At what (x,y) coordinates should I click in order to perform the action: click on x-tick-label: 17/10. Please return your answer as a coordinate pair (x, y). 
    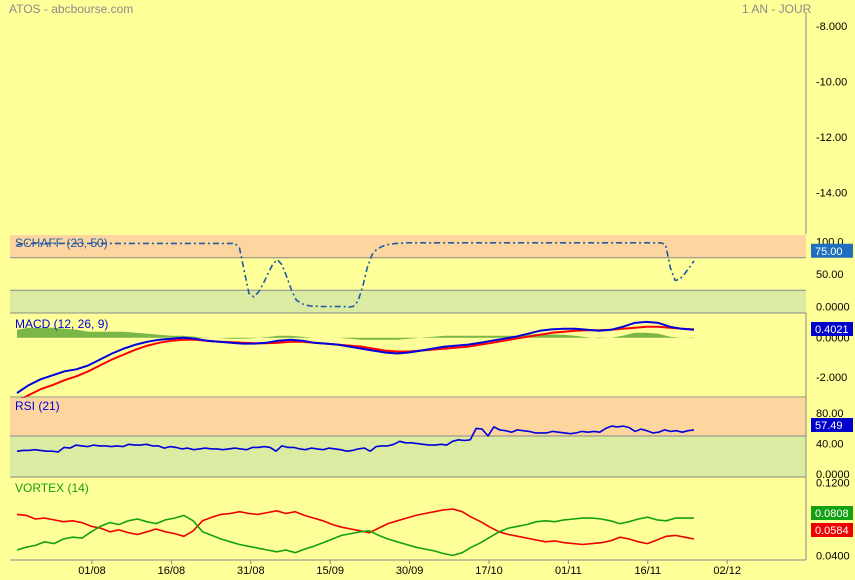
    Looking at the image, I should click on (489, 571).